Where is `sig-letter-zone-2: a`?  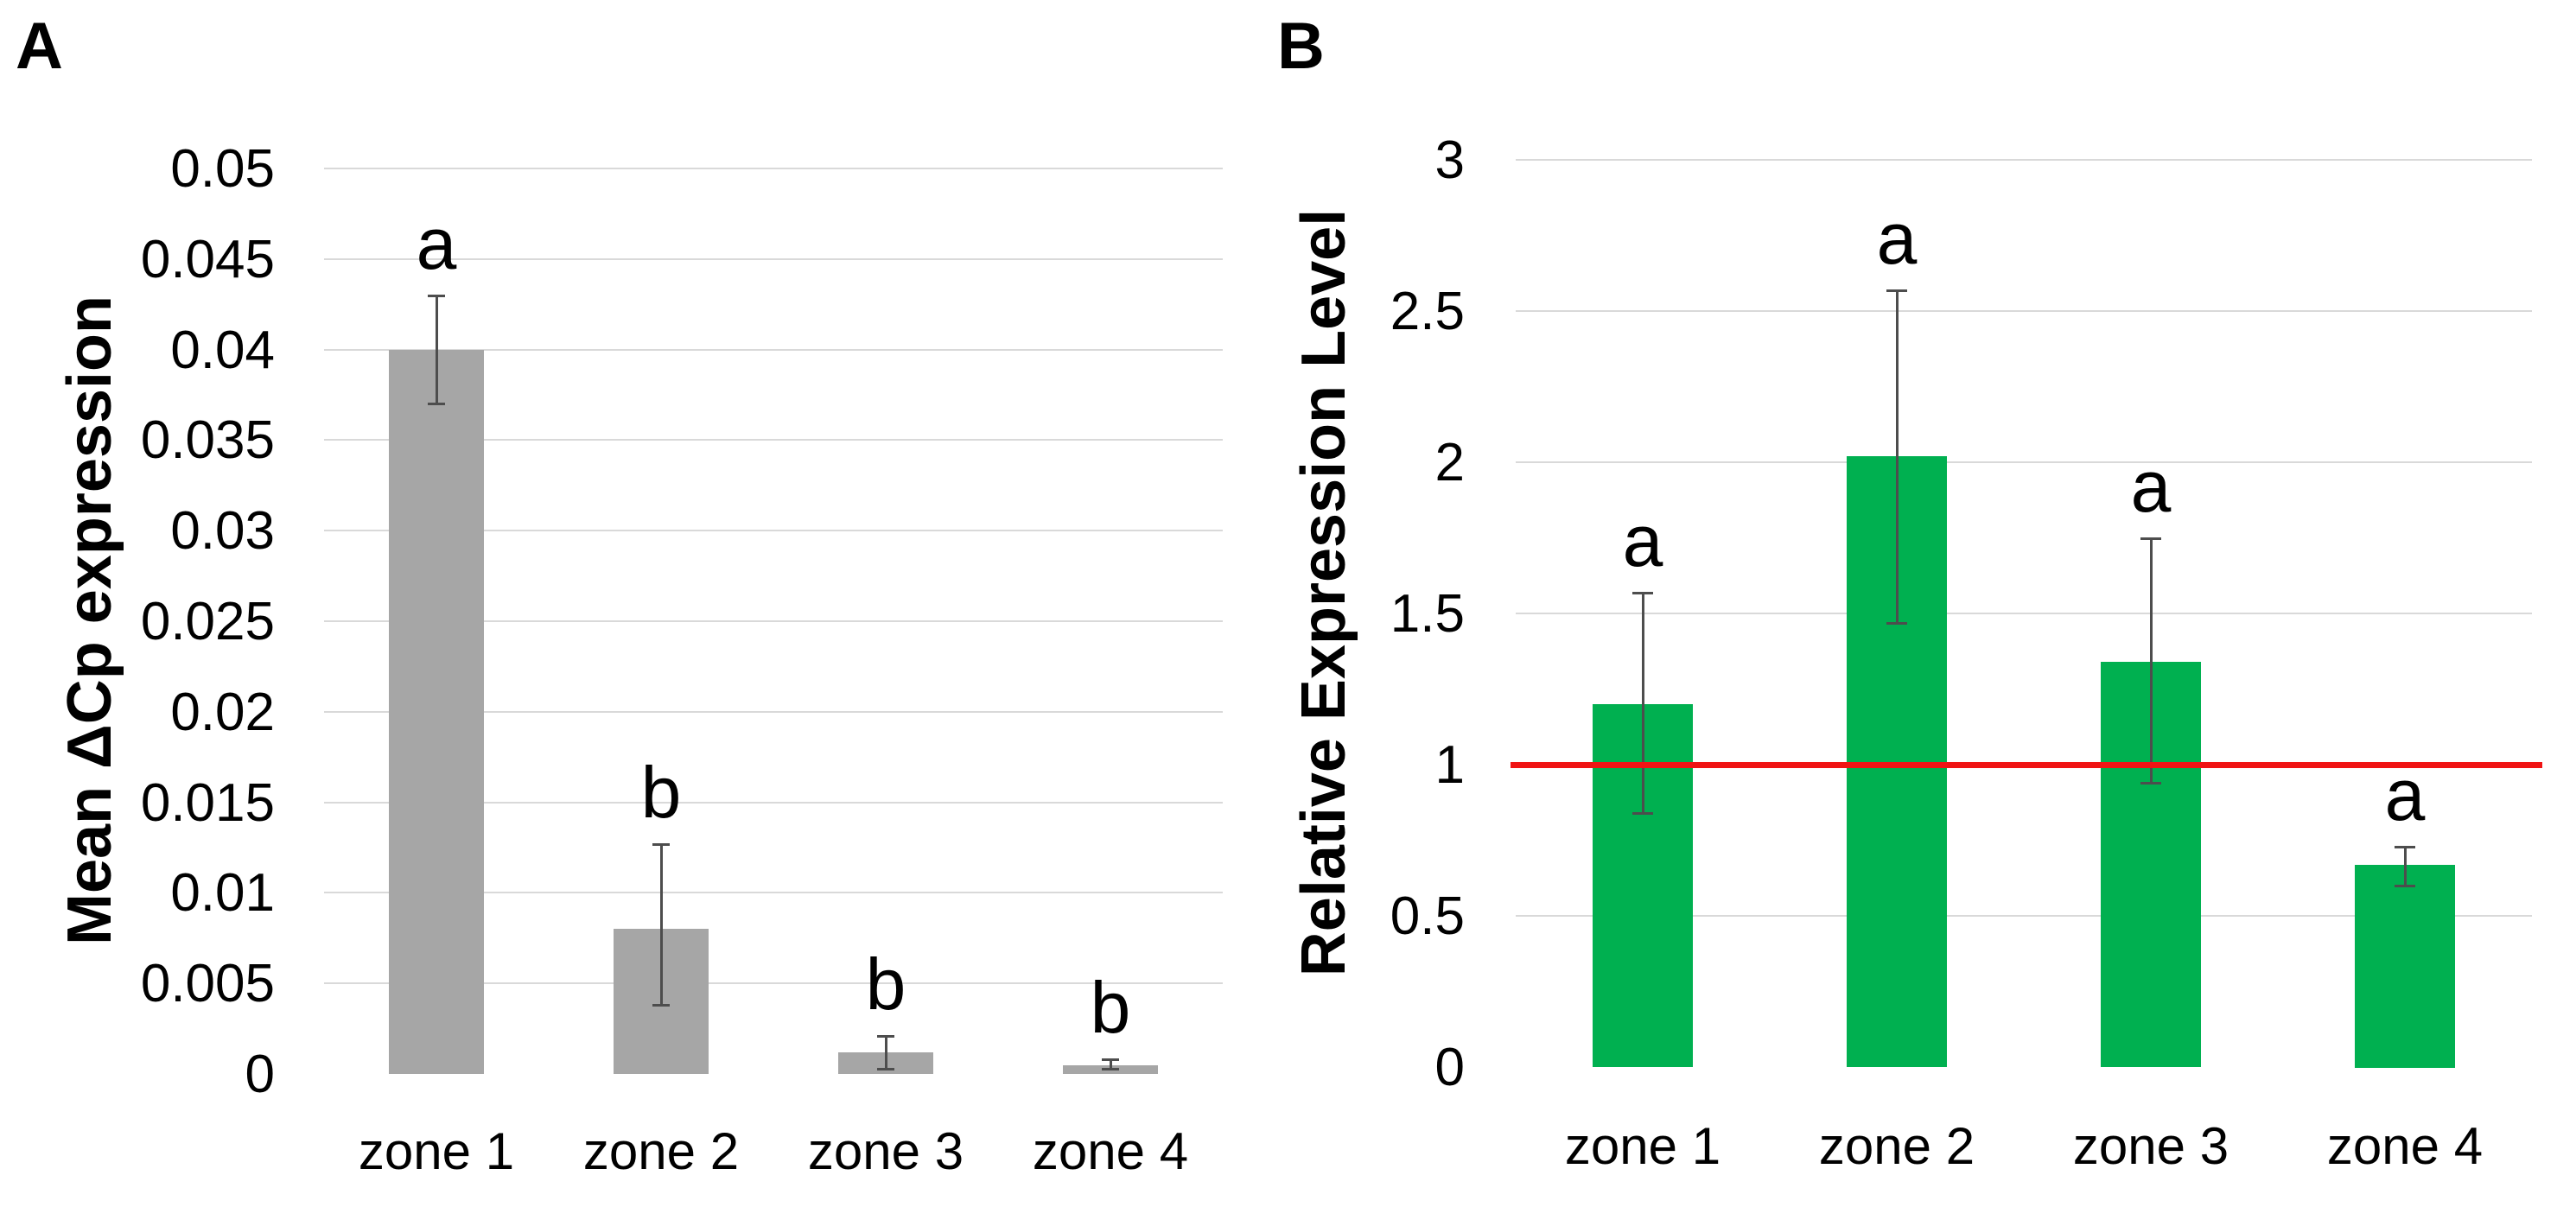 sig-letter-zone-2: a is located at coordinates (1897, 238).